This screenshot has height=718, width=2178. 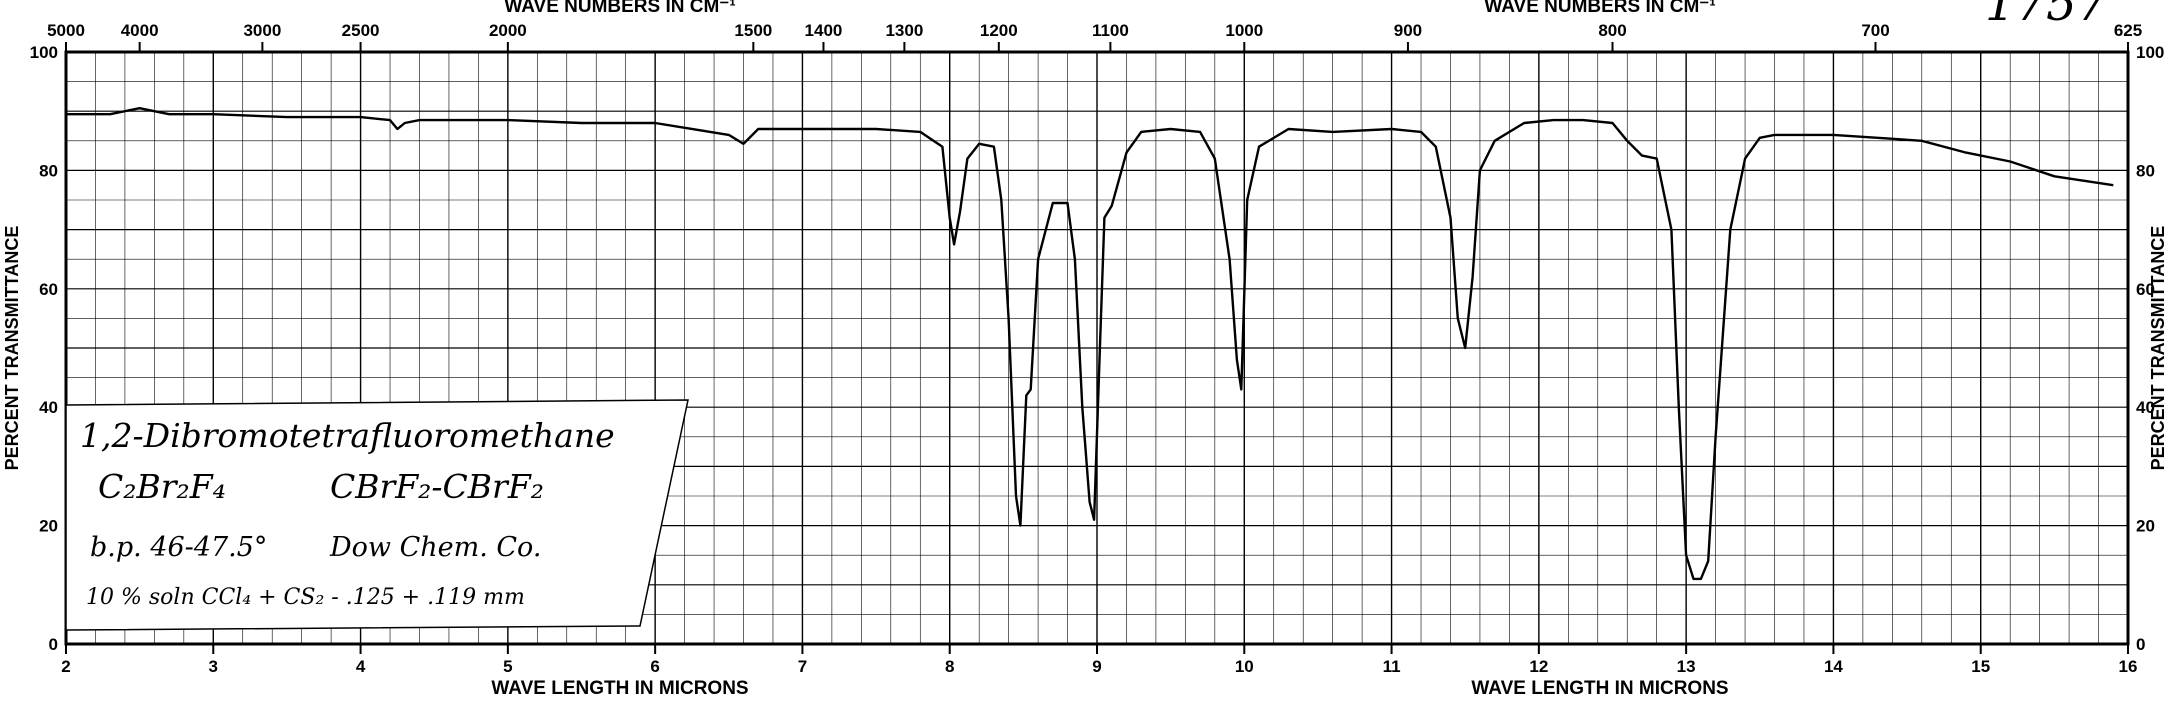 I want to click on x-tick-label: 2, so click(x=65, y=666).